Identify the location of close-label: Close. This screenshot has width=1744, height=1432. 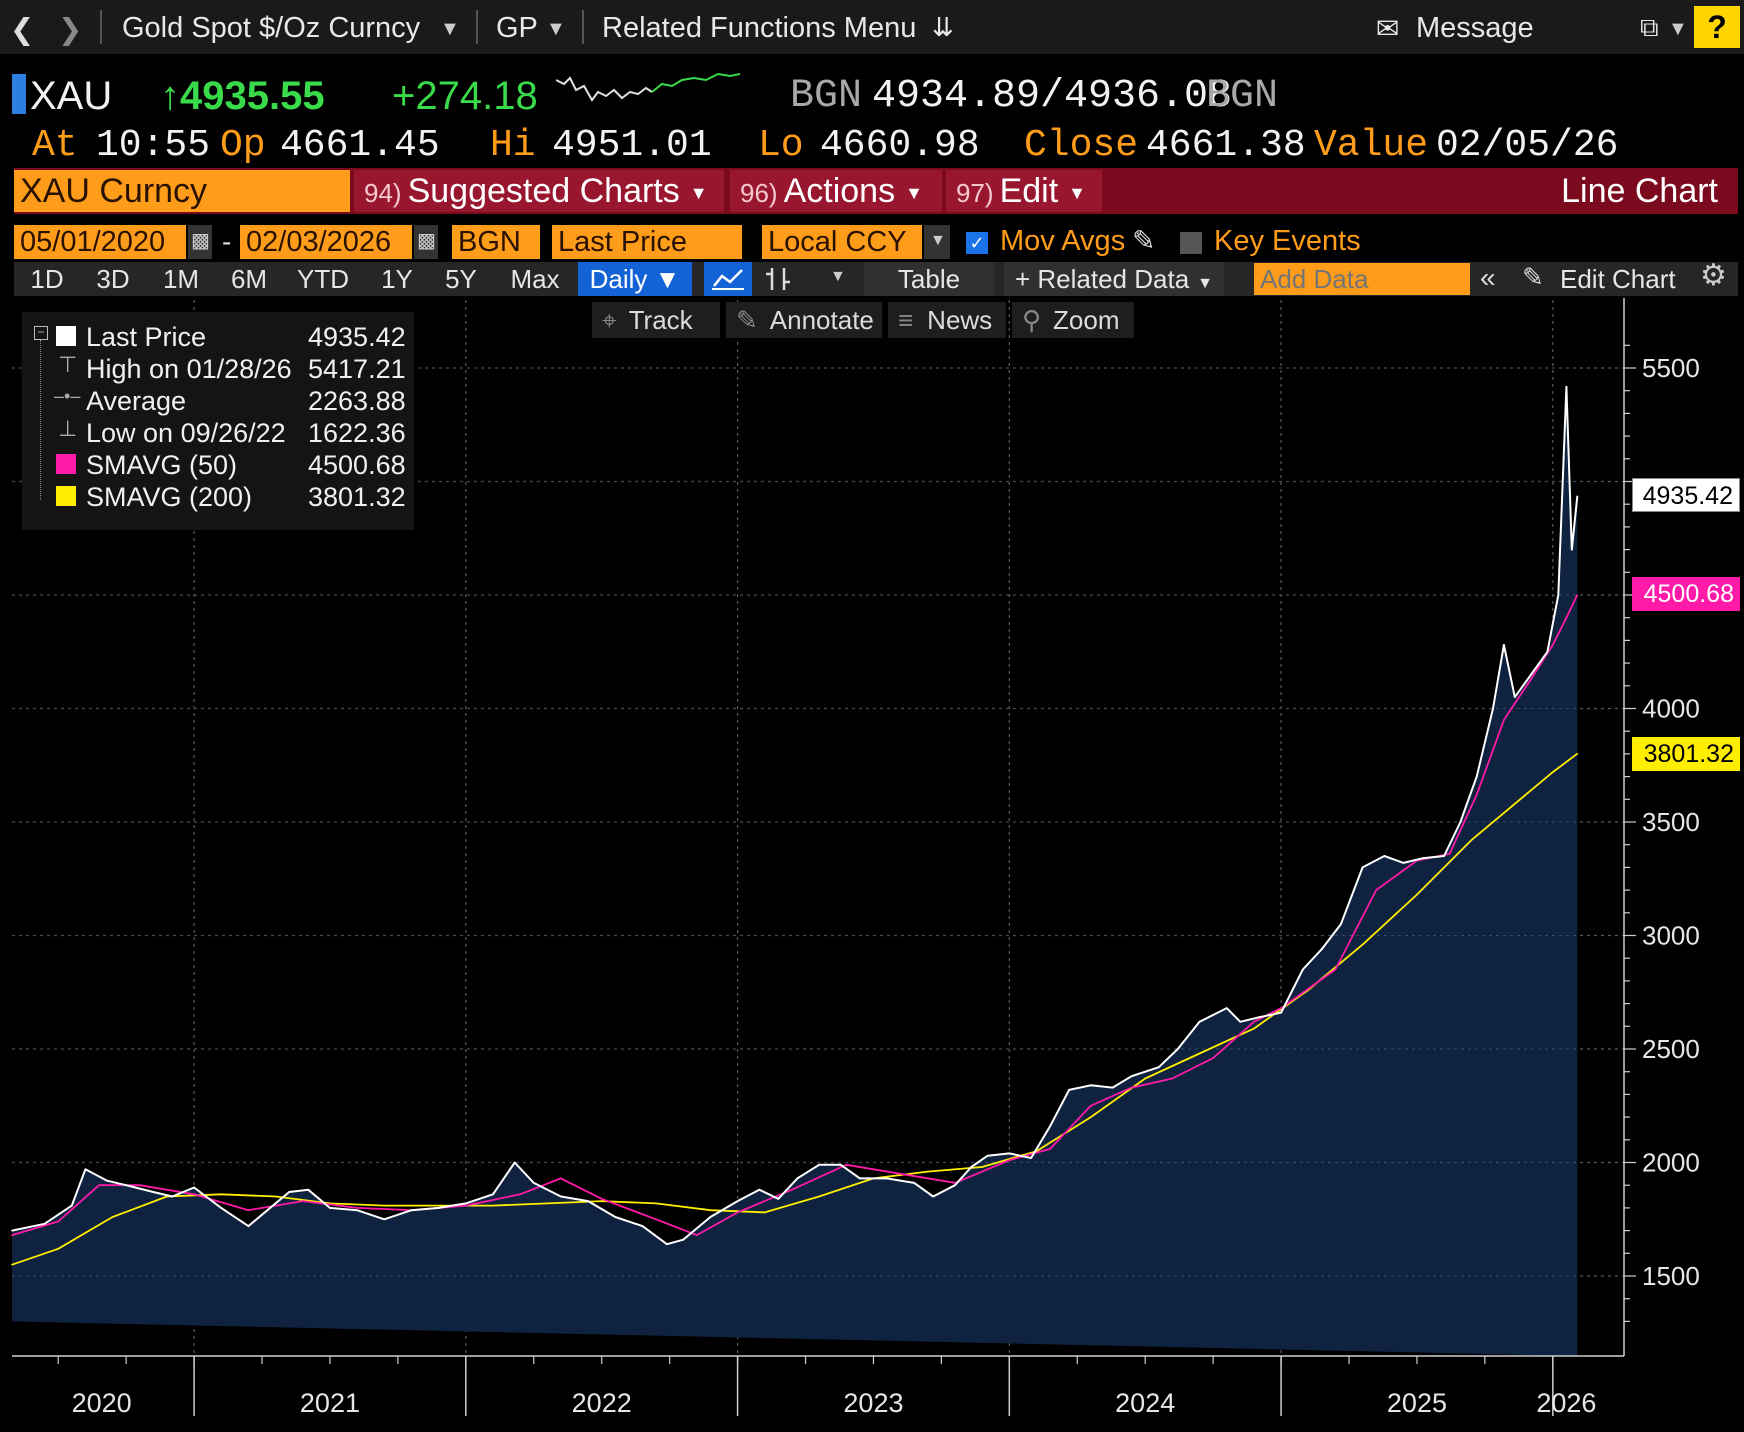
(1081, 145).